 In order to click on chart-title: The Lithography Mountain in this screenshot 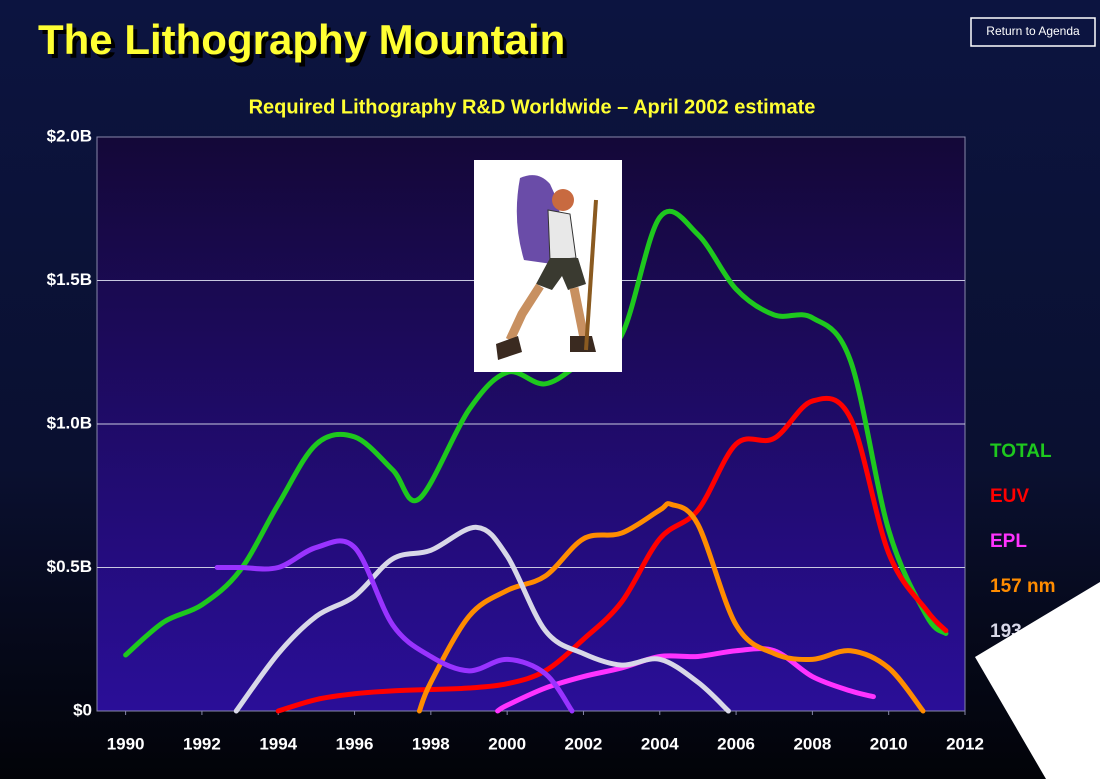, I will do `click(301, 39)`.